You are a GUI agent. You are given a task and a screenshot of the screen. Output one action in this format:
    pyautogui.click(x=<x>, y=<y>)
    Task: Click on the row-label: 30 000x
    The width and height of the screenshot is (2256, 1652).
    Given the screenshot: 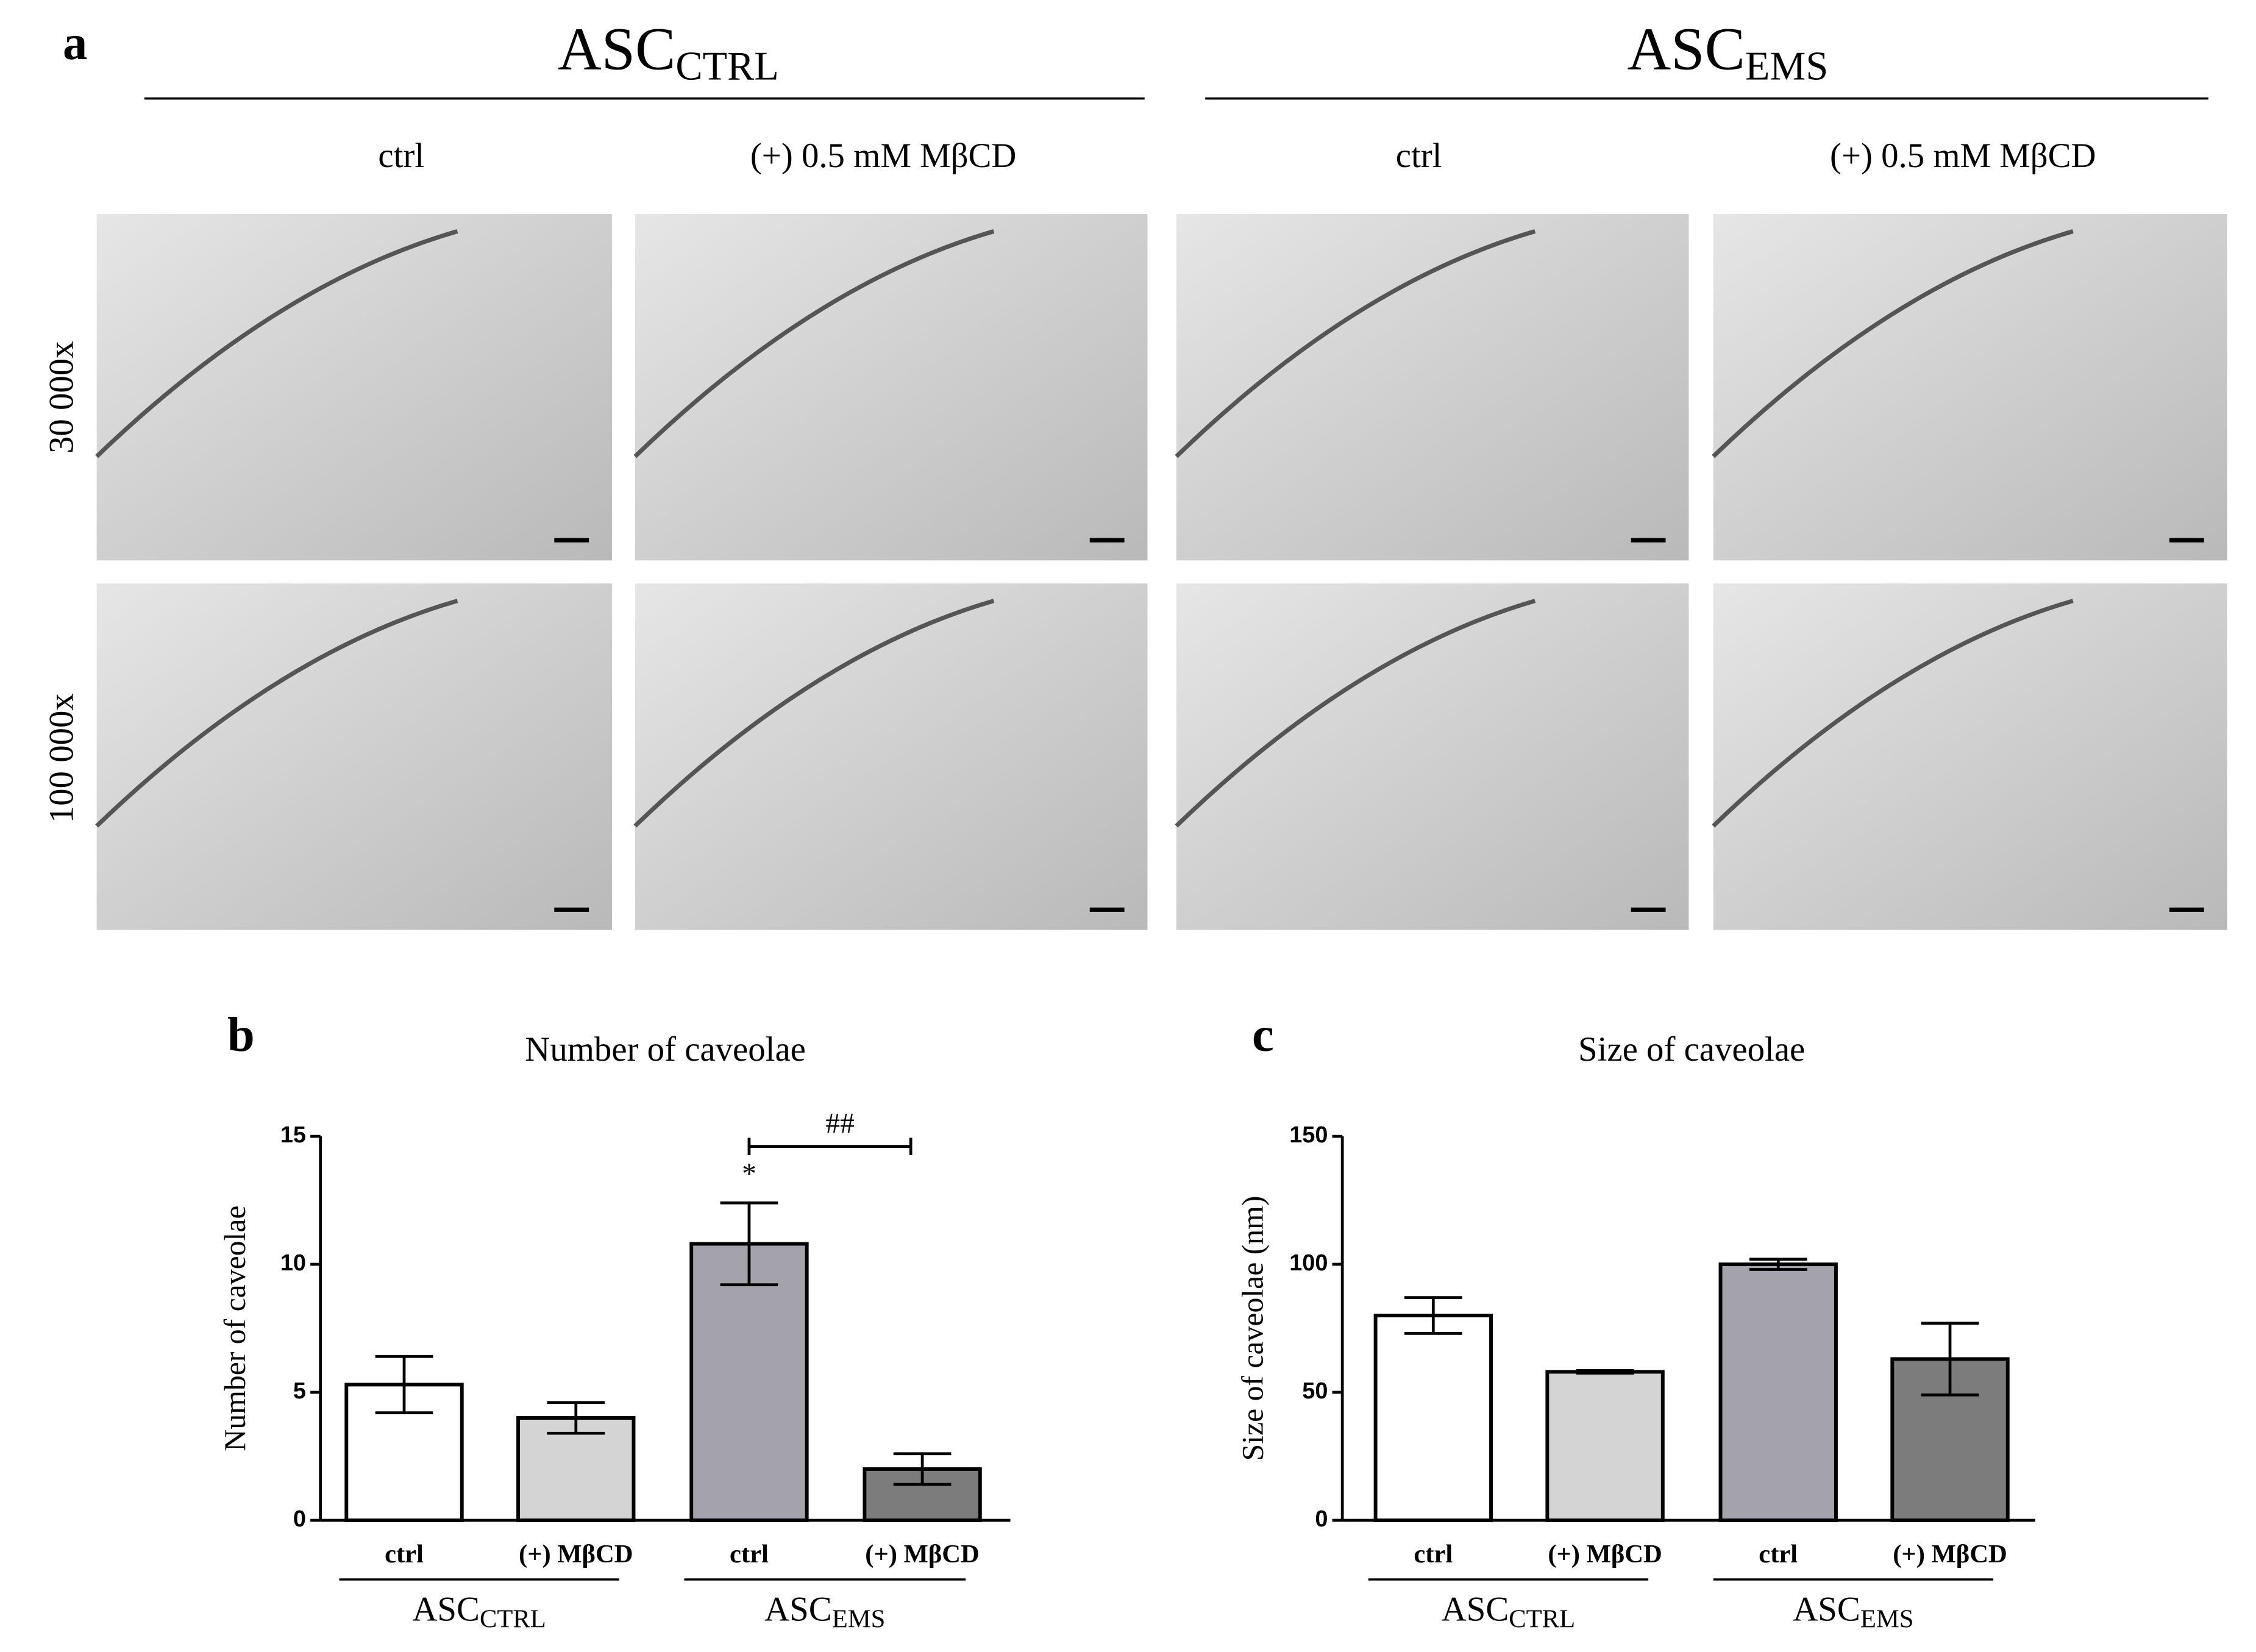 What is the action you would take?
    pyautogui.click(x=62, y=397)
    